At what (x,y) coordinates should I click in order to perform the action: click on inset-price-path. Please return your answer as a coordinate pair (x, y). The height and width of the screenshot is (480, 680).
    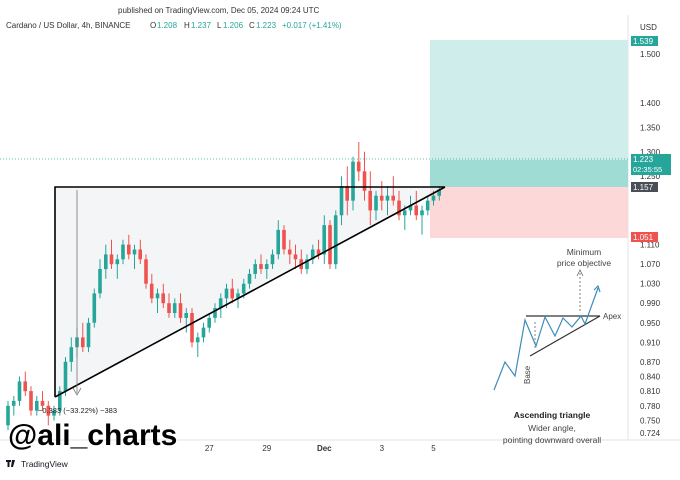
    Looking at the image, I should click on (546, 339).